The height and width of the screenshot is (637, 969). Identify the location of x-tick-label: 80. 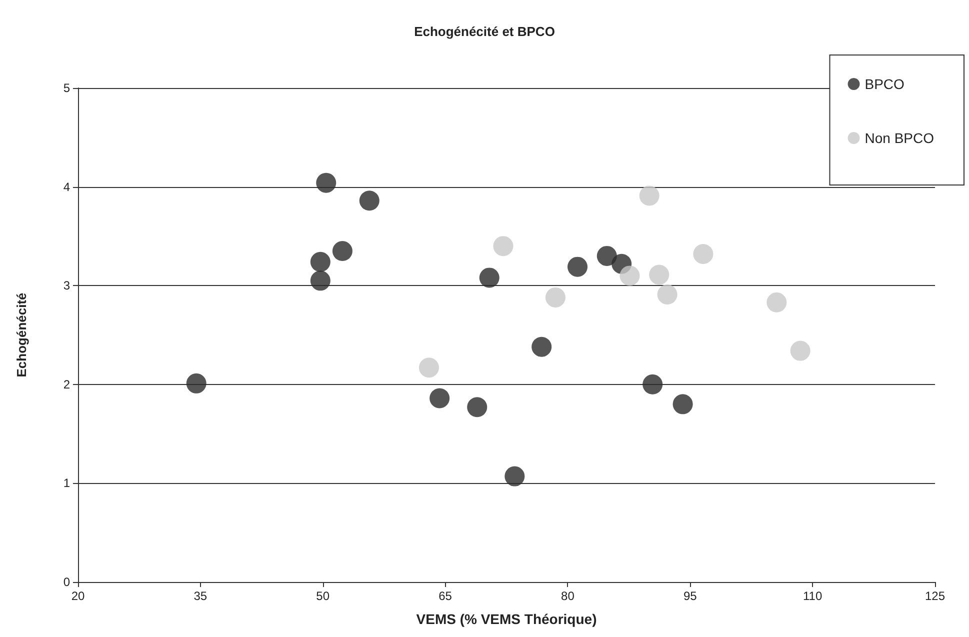
(568, 596).